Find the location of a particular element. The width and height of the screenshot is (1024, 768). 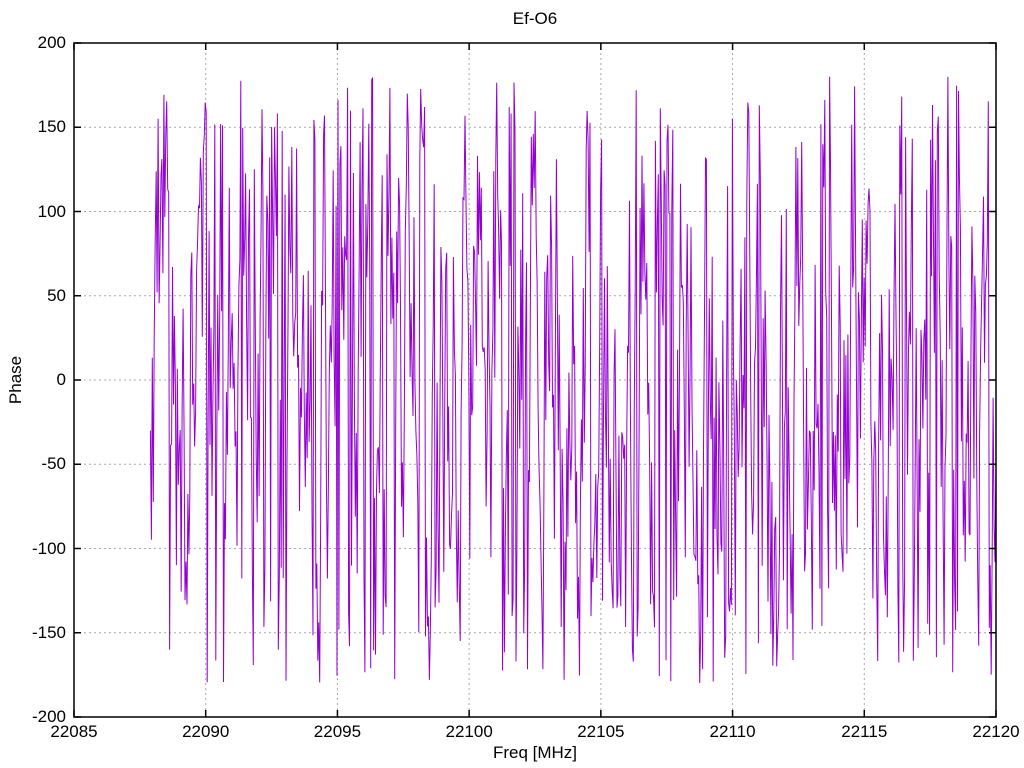

y-tick-label: -200 is located at coordinates (48, 716).